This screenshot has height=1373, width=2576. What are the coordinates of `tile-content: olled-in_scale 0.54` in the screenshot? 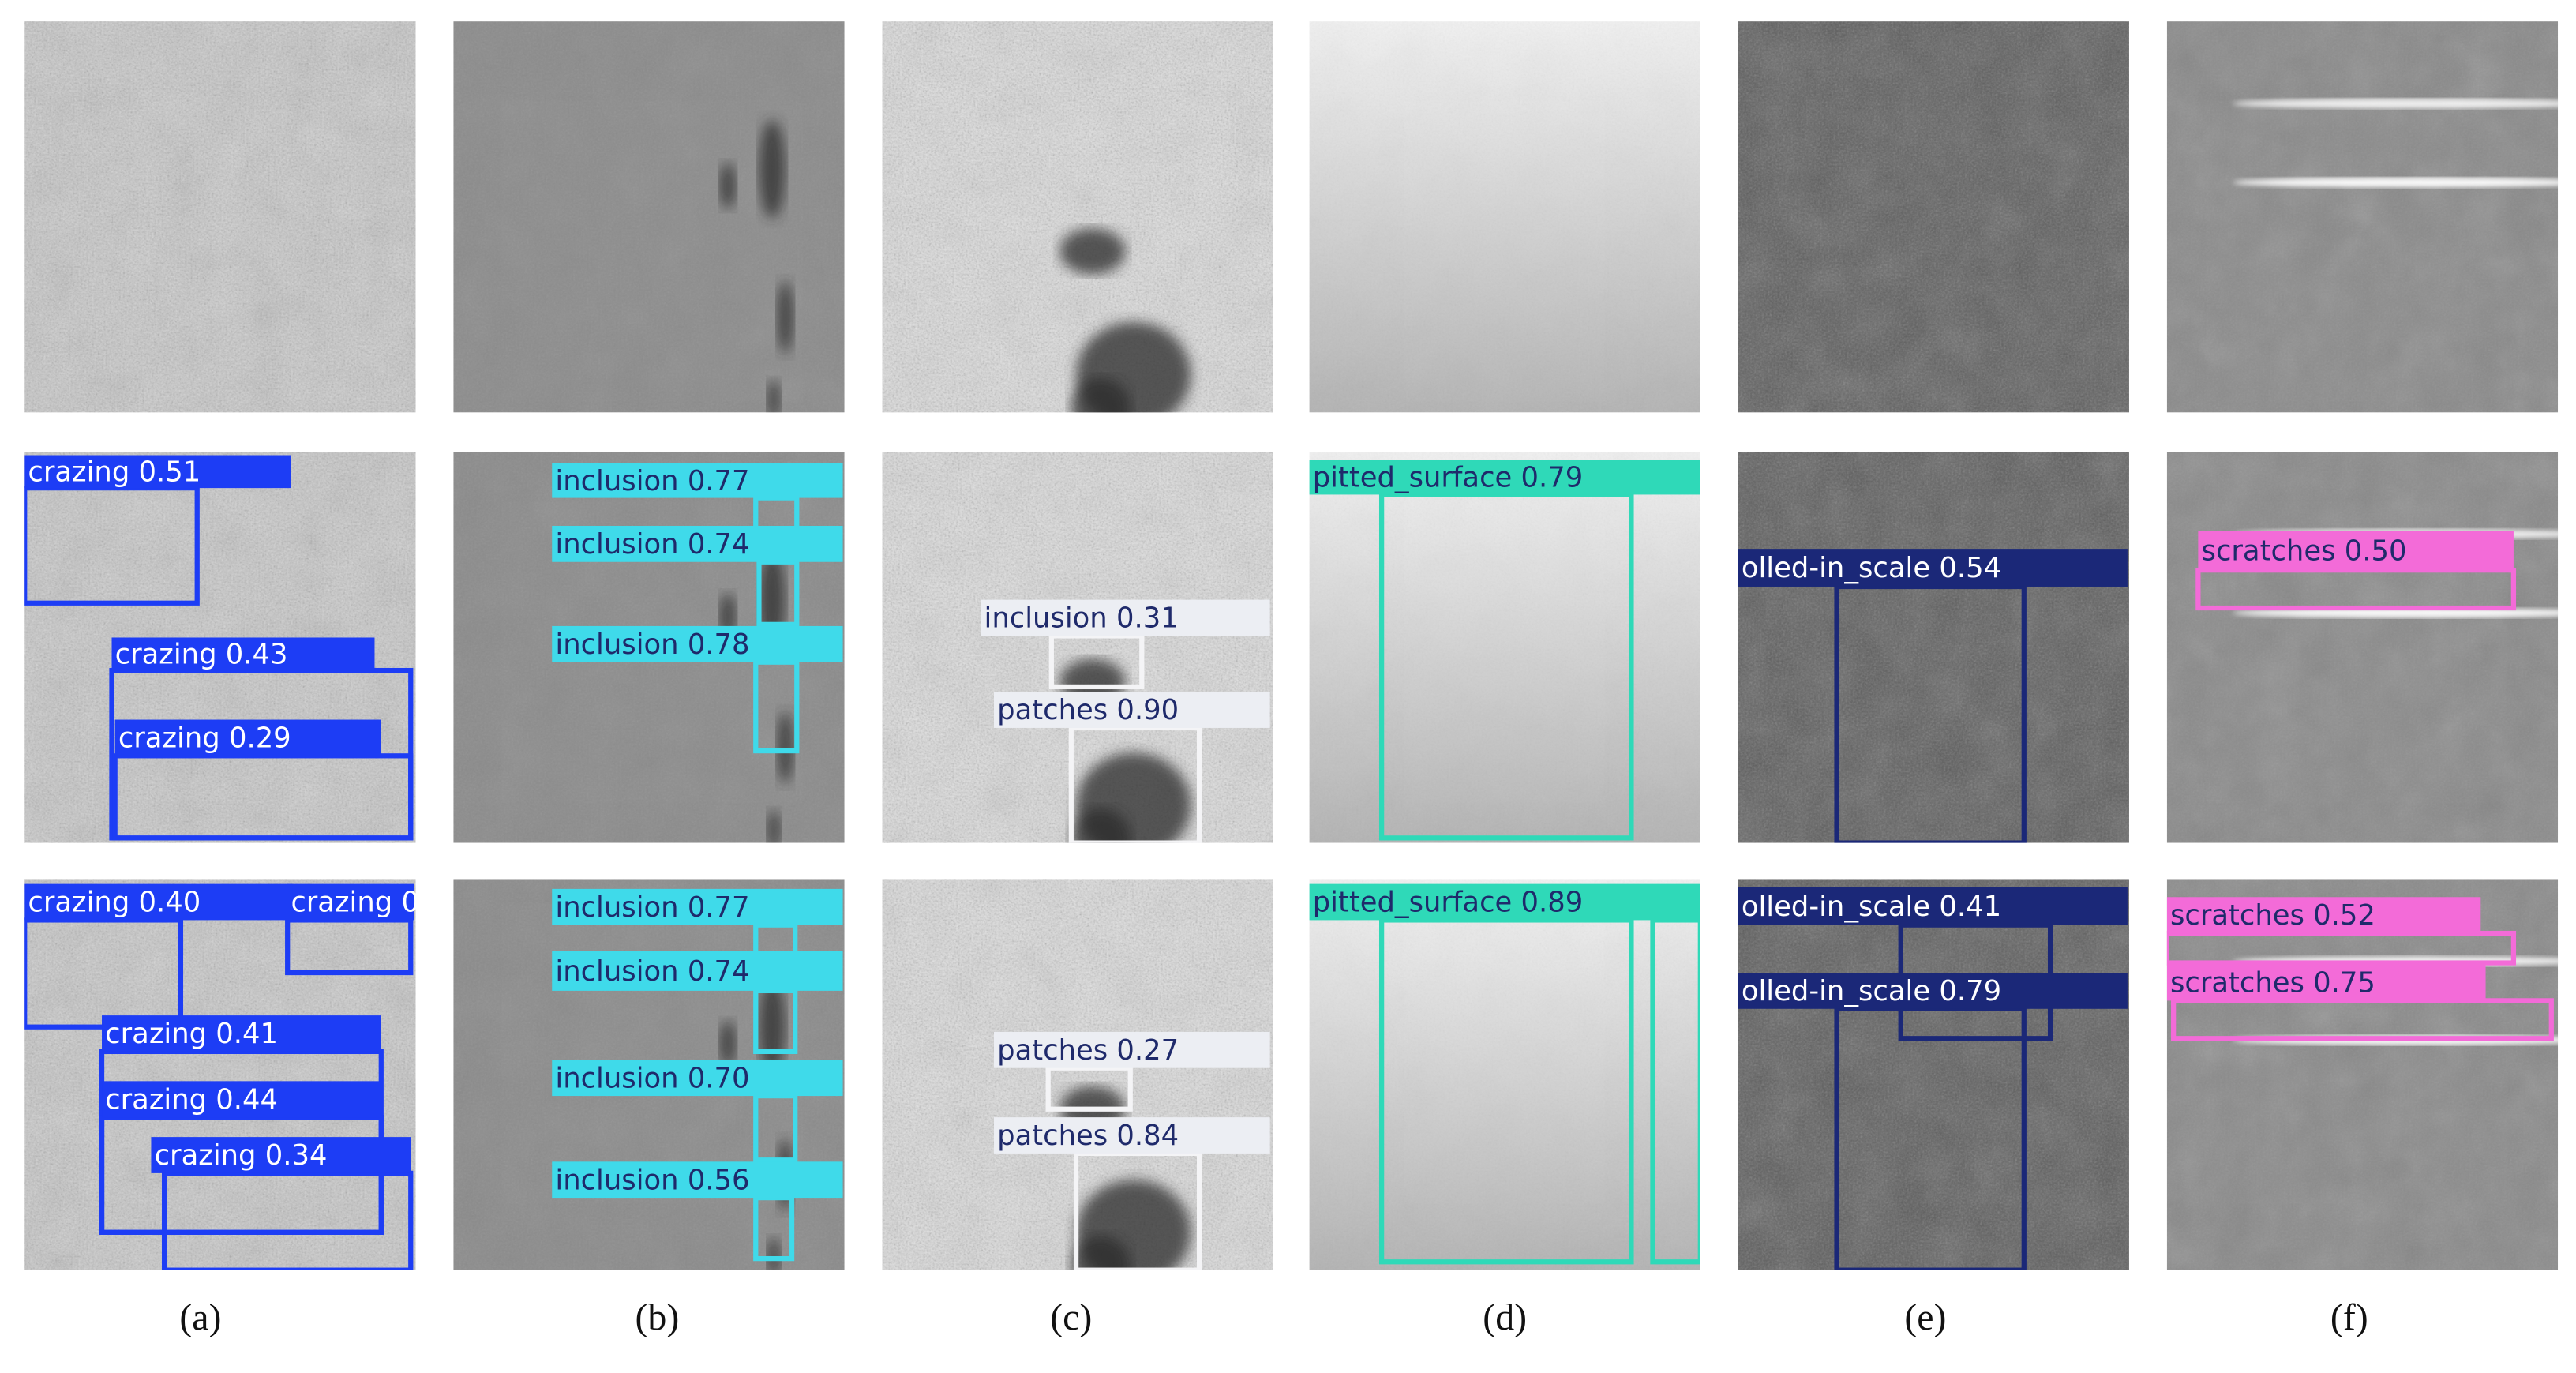 It's located at (1934, 647).